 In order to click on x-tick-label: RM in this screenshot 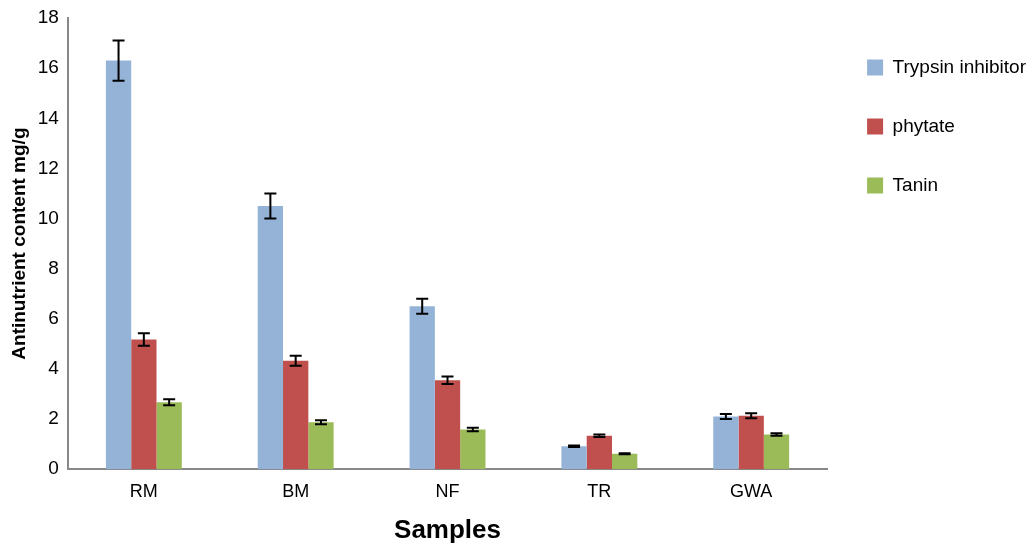, I will do `click(143, 490)`.